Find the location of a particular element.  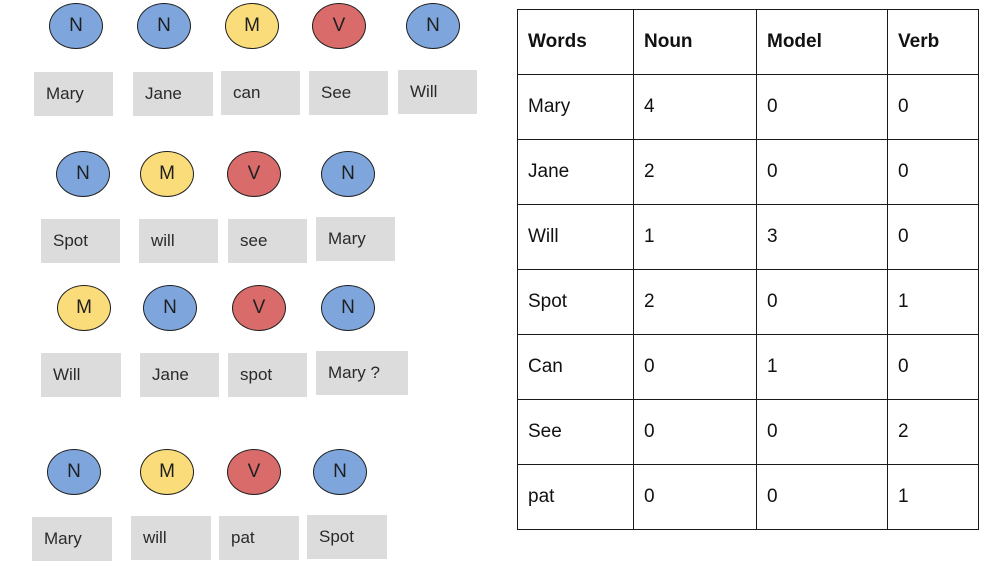

word-box: pat is located at coordinates (259, 538).